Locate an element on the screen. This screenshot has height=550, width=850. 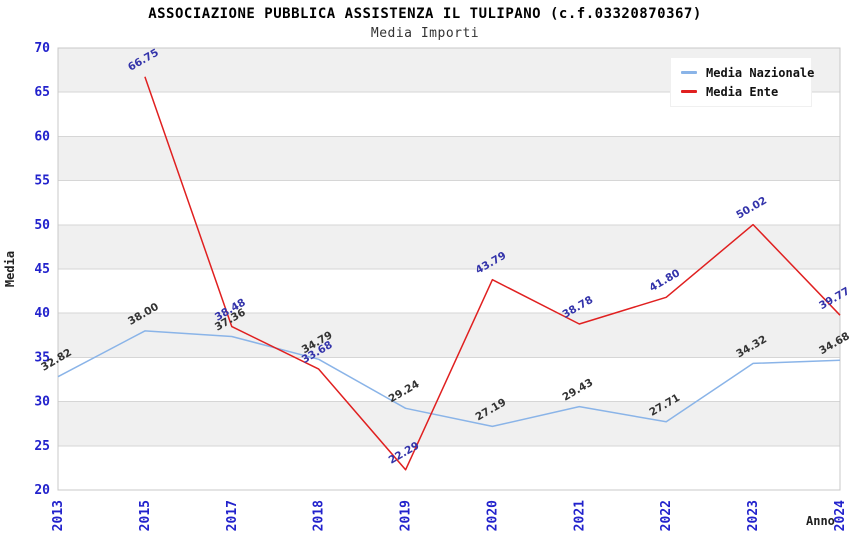
y-tick-label: 65 is located at coordinates (42, 92).